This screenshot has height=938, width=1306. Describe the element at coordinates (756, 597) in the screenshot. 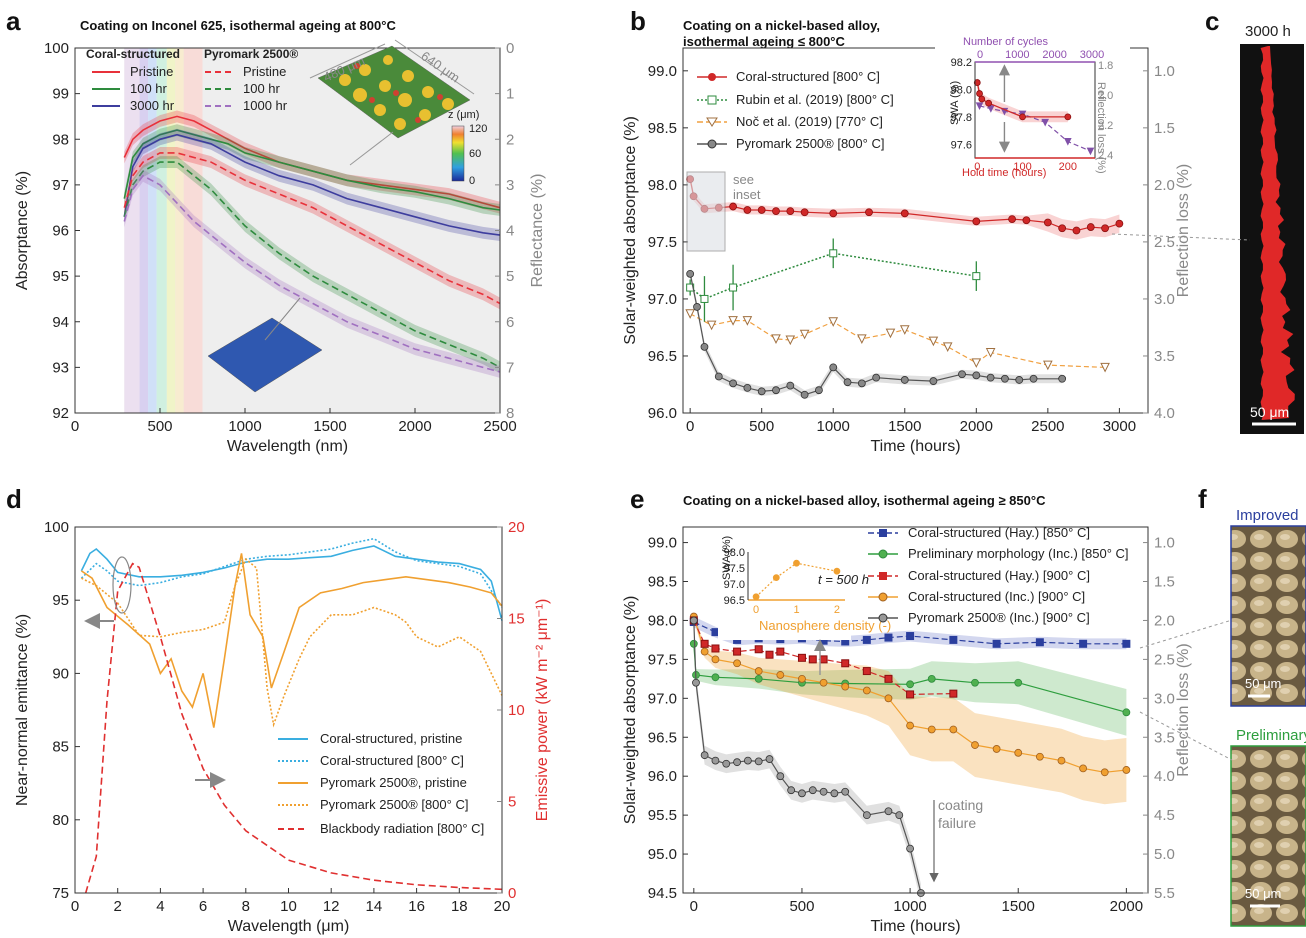

I see `e-inset-marker` at that location.